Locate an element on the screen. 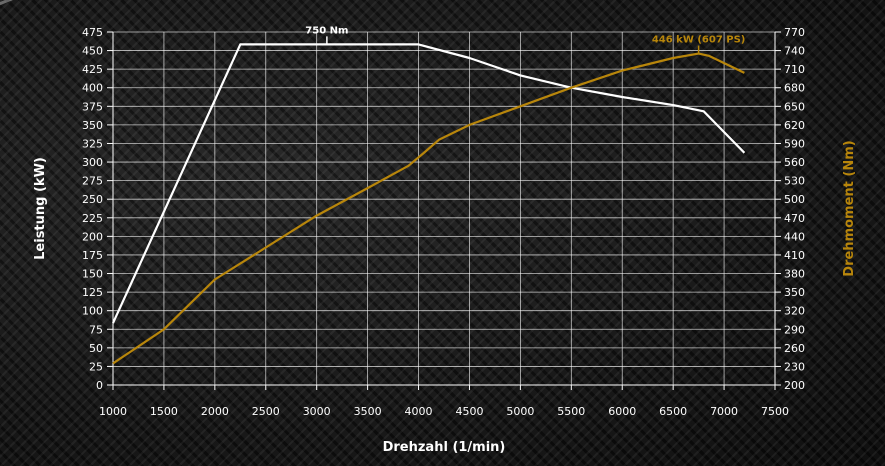 The image size is (885, 466). left-axis-tick-label: 200 is located at coordinates (92, 236).